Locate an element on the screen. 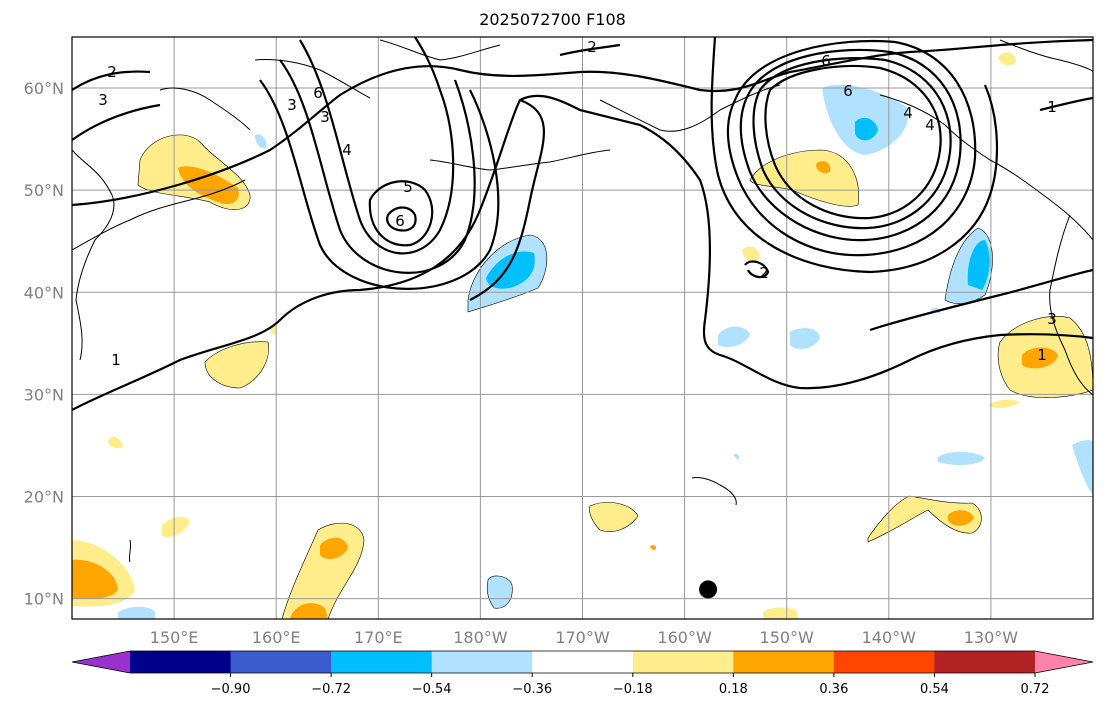 This screenshot has width=1105, height=712. longitude-tick-label: 130°W is located at coordinates (991, 637).